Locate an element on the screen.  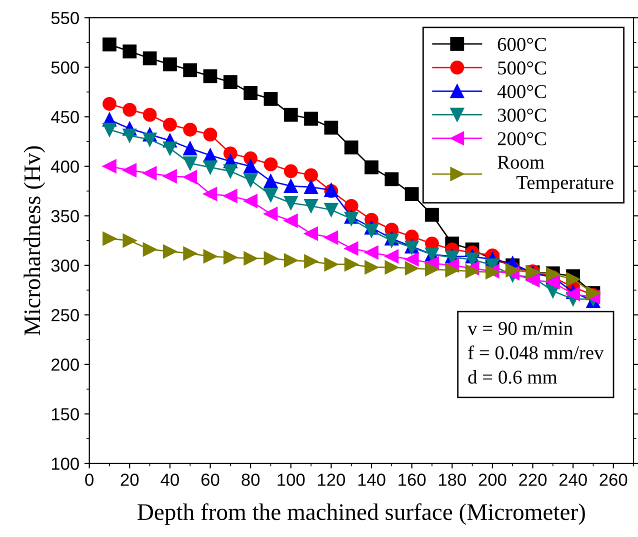
legend-label: 200°C is located at coordinates (522, 139).